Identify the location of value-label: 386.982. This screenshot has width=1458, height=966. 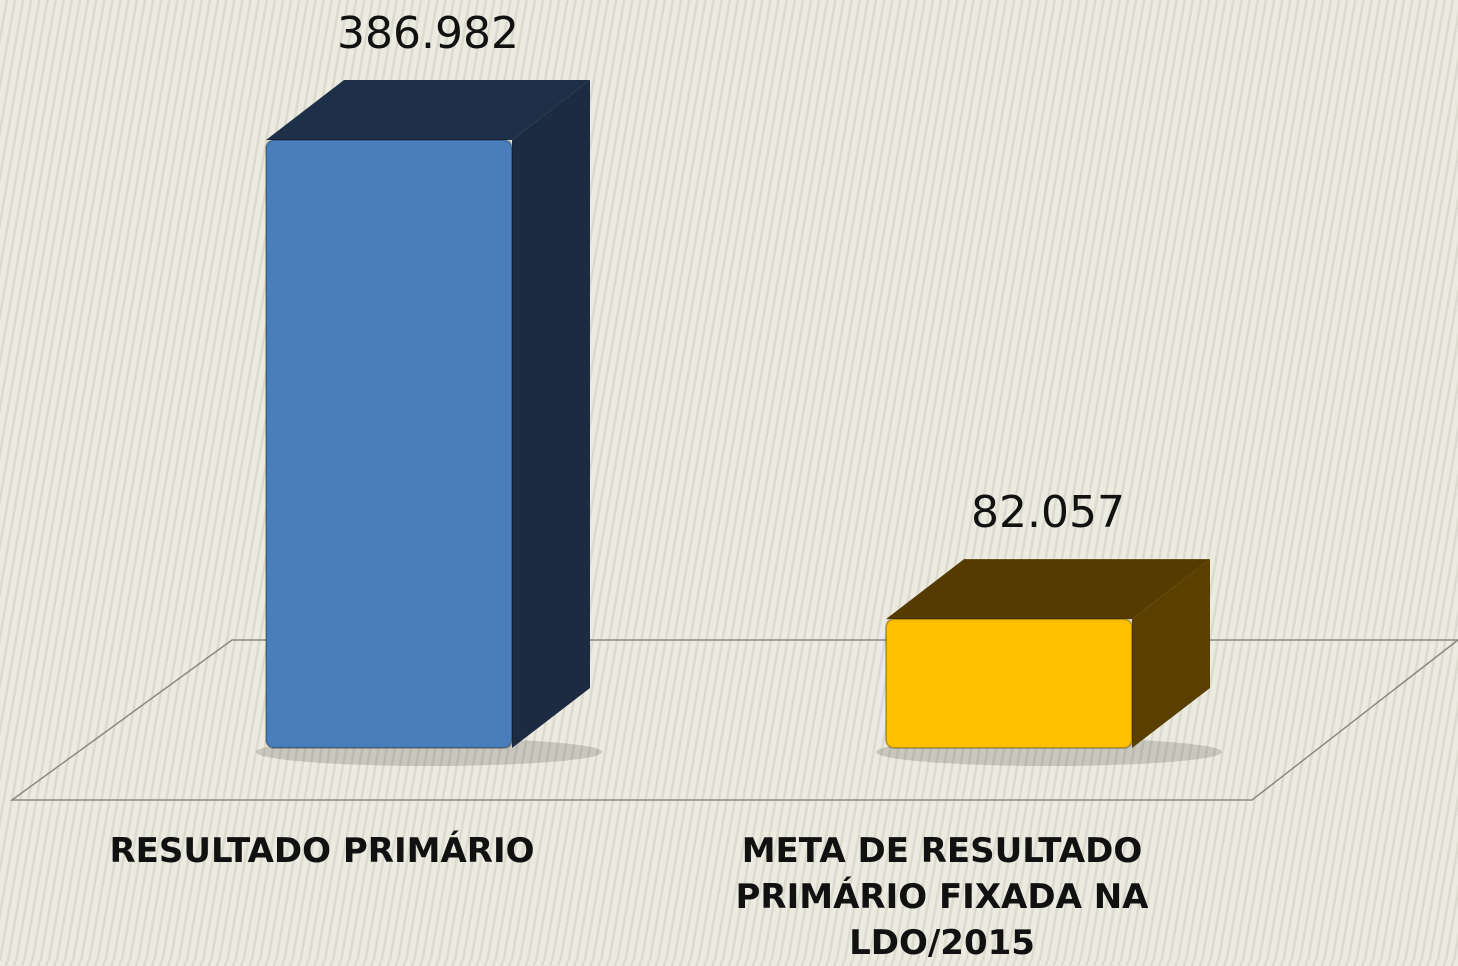
(428, 33).